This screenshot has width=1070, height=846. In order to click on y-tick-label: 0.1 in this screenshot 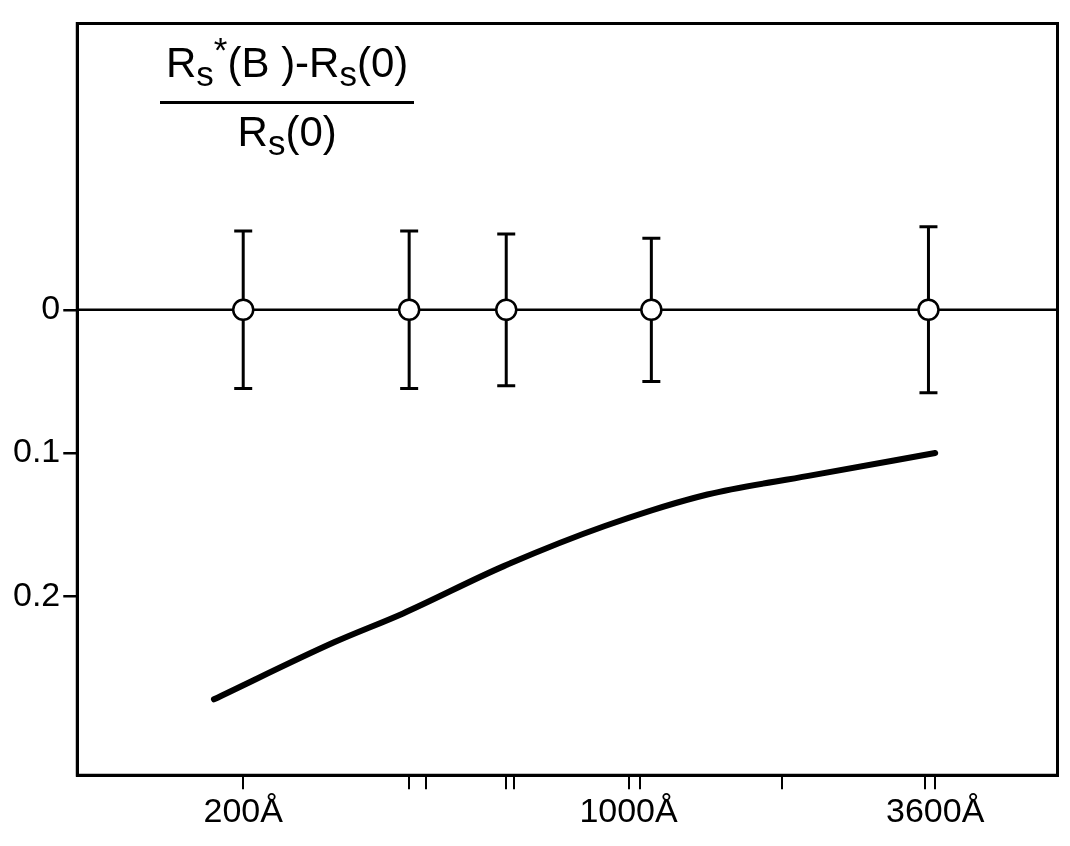, I will do `click(37, 450)`.